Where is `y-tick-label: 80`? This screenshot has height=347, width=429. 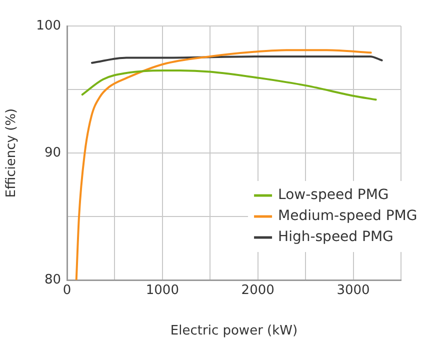 y-tick-label: 80 is located at coordinates (52, 280).